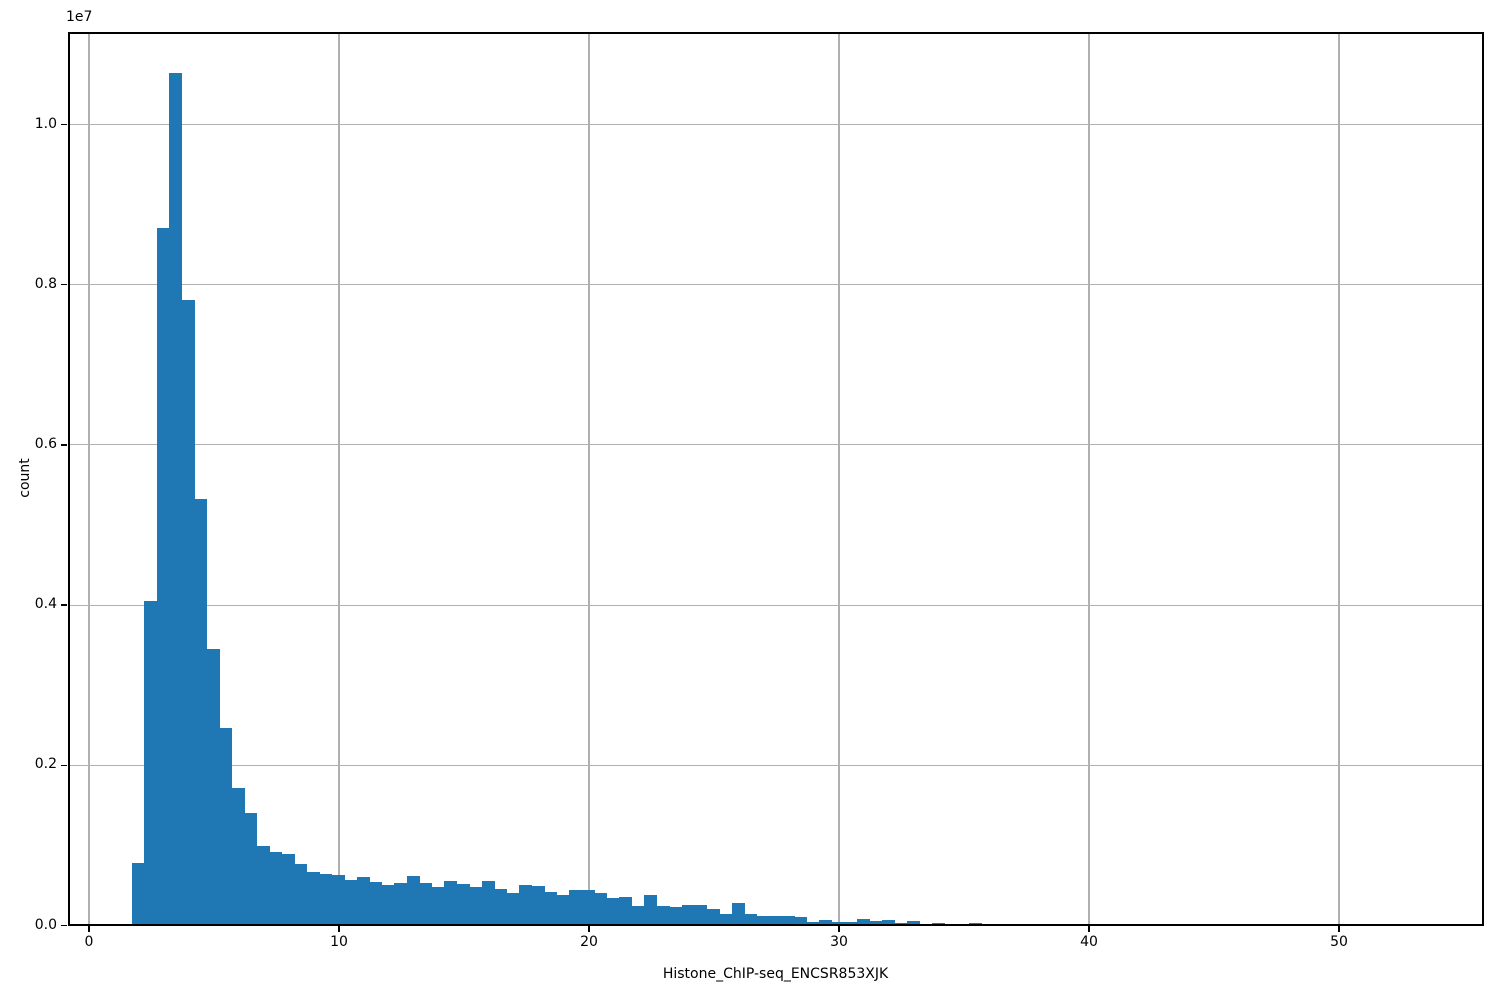  What do you see at coordinates (45, 283) in the screenshot?
I see `y-tick-label: 0.8` at bounding box center [45, 283].